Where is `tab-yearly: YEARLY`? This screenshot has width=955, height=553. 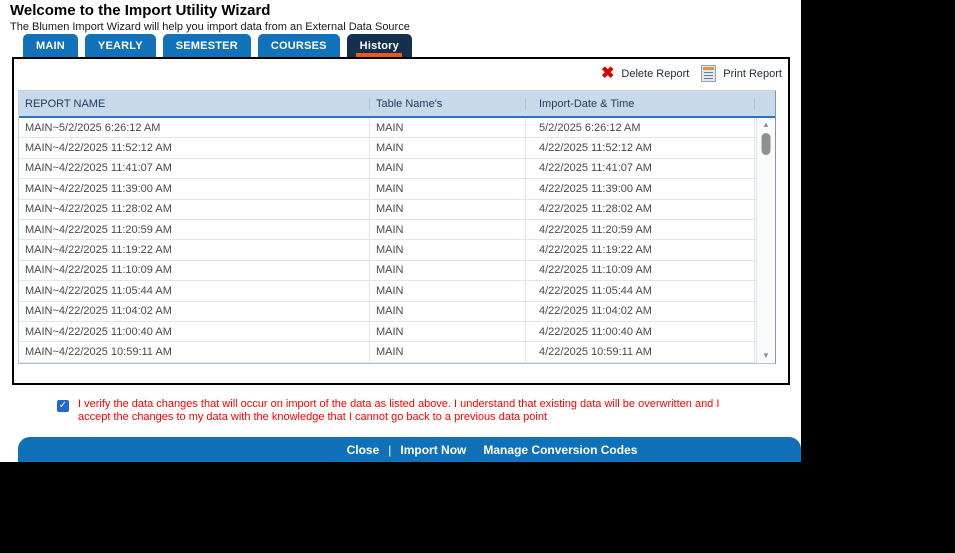
tab-yearly: YEARLY is located at coordinates (120, 46).